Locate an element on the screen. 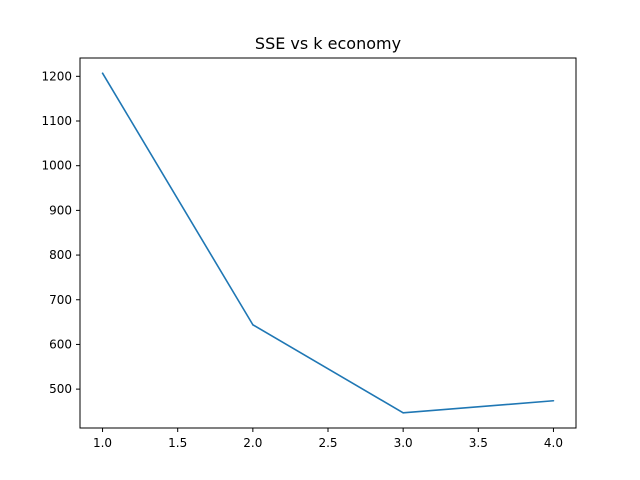  y-tick-label: 600 is located at coordinates (60, 344).